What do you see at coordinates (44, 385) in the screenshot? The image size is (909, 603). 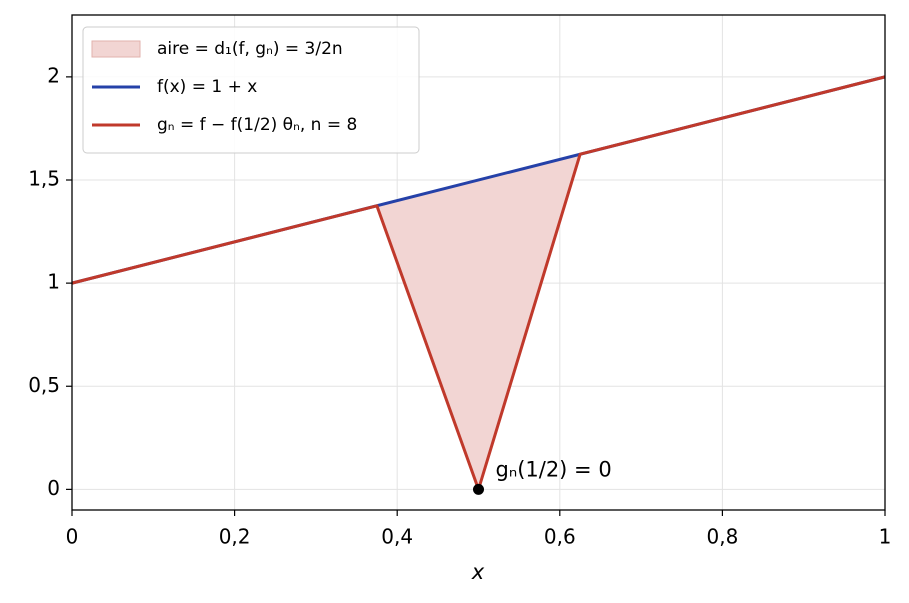 I see `y-tick-label: 0,5` at bounding box center [44, 385].